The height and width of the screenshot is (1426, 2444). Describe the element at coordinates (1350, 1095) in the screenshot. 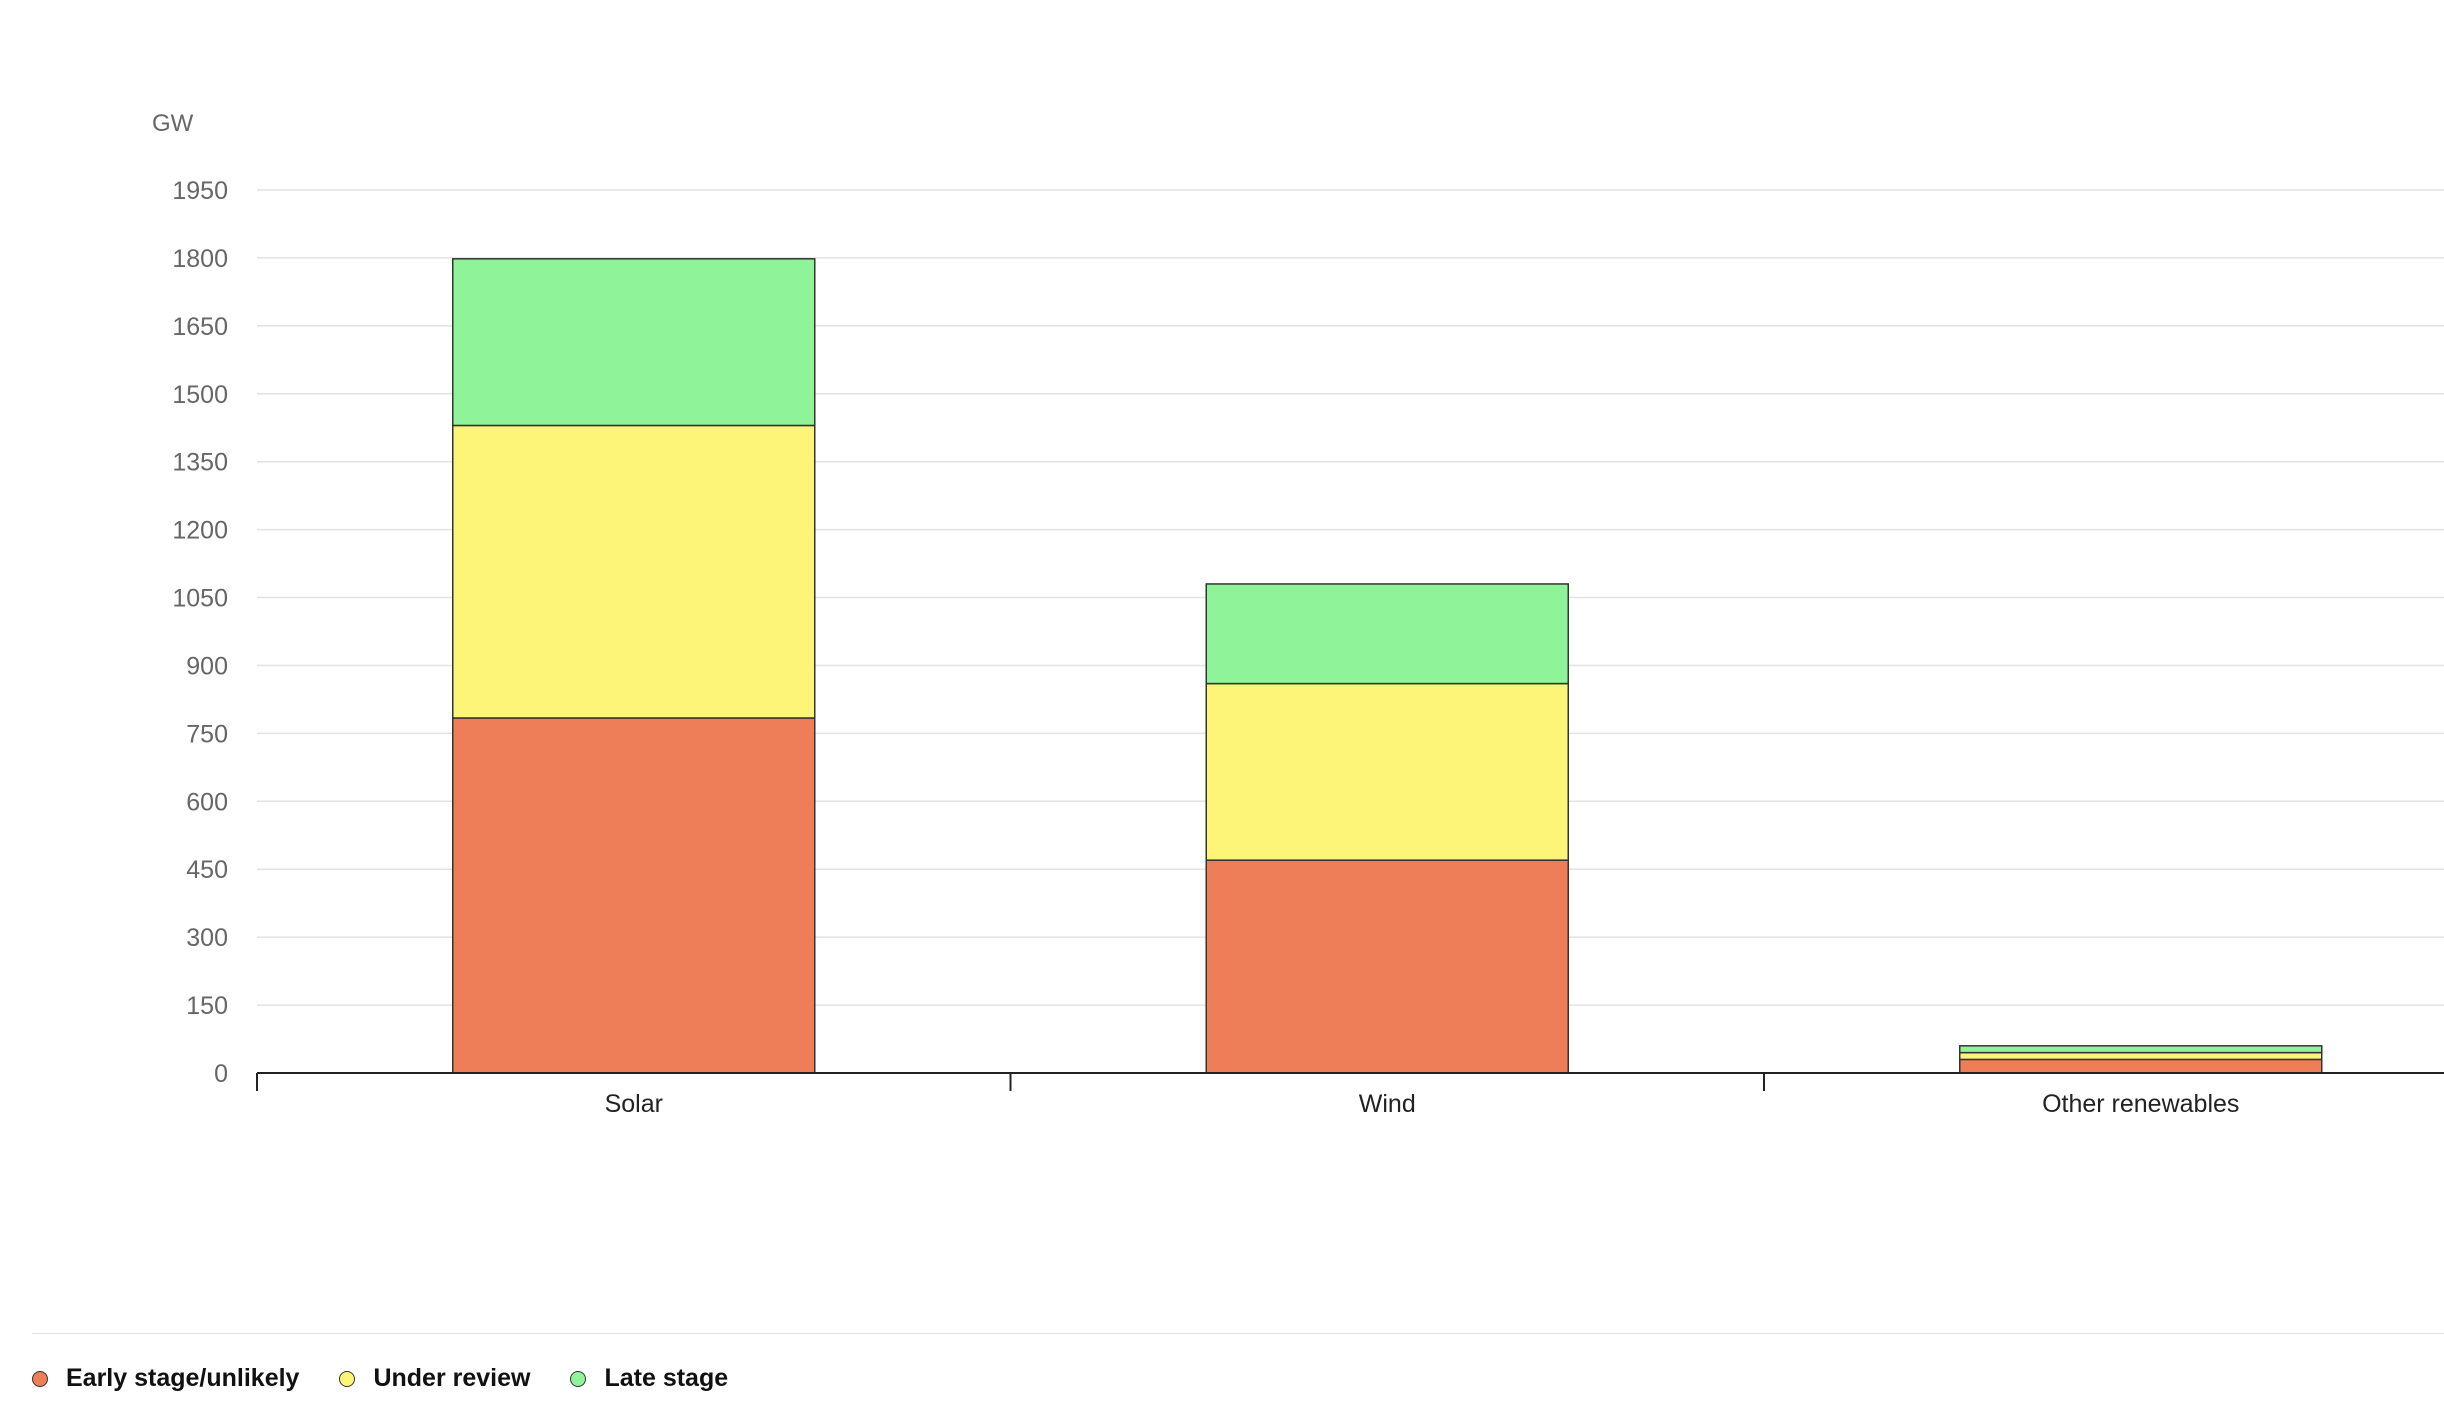

I see `x-axis: Solar Wind Other renewables` at that location.